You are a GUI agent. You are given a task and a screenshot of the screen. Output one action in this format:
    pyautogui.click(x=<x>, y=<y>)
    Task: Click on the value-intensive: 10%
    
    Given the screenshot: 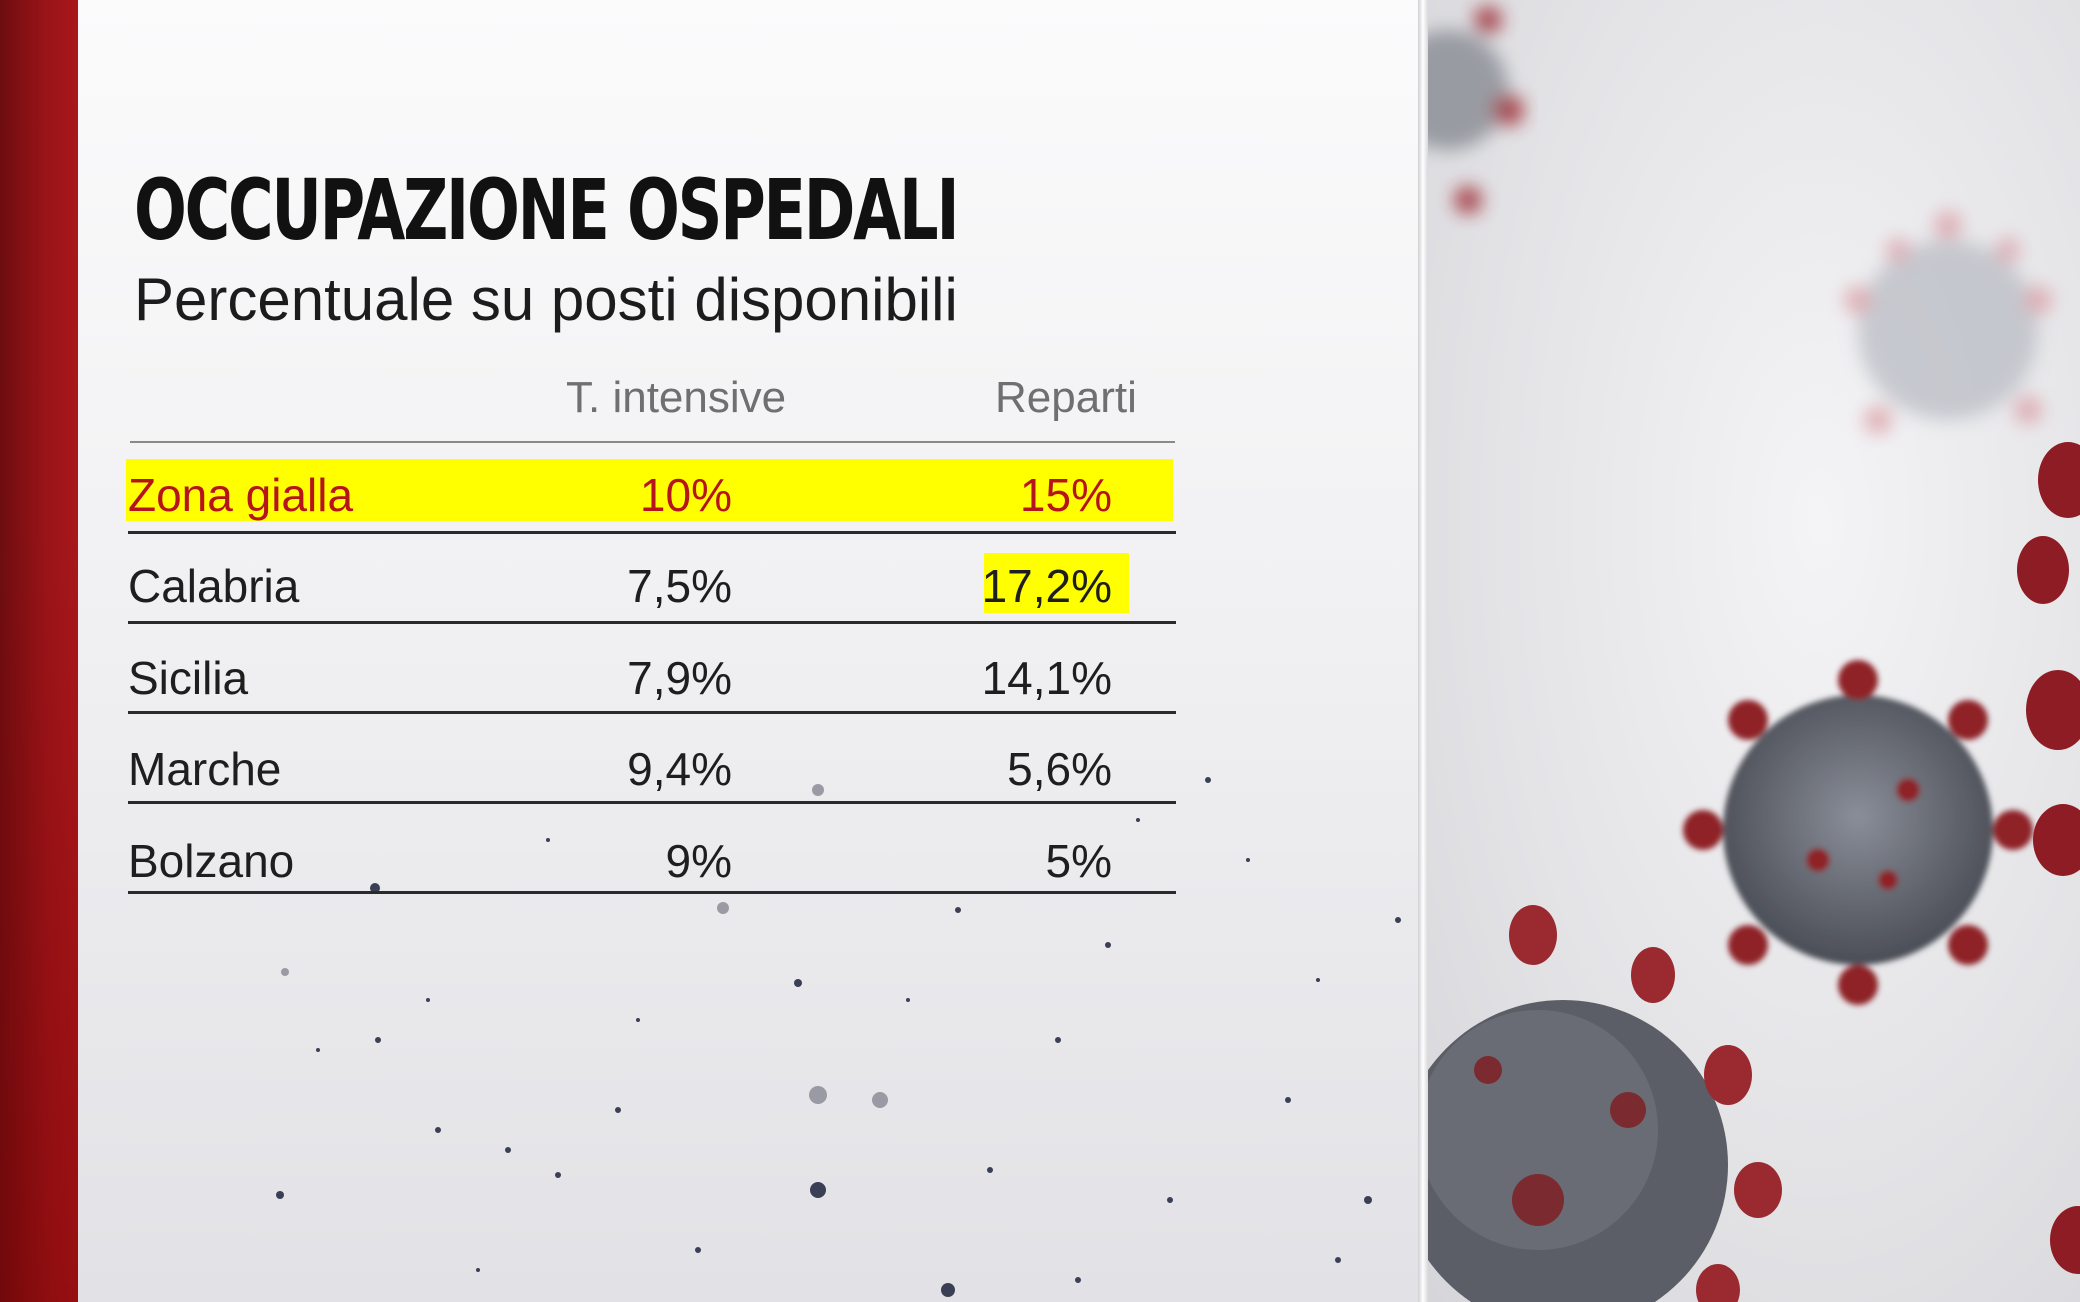 What is the action you would take?
    pyautogui.click(x=685, y=495)
    